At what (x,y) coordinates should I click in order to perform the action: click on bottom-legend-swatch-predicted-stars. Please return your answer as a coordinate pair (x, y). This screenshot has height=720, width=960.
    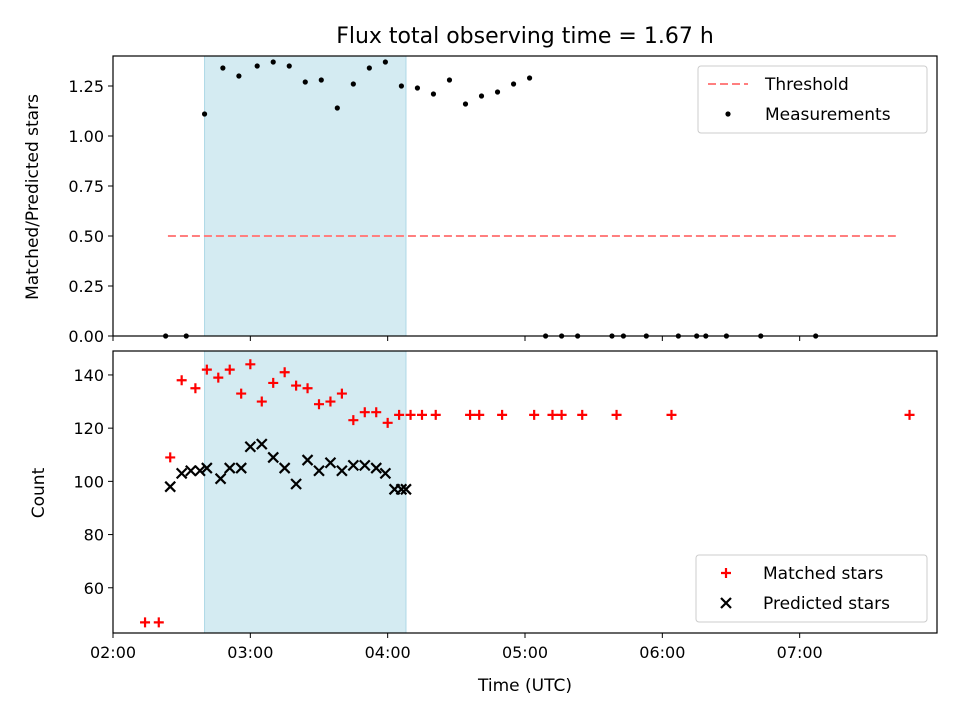
    Looking at the image, I should click on (726, 603).